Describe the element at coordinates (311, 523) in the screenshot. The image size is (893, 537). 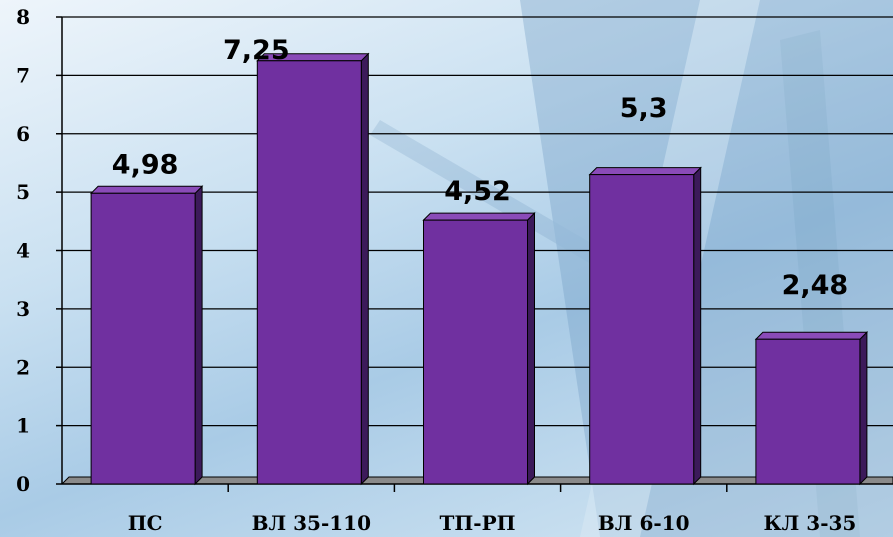
I see `x-tick-label: ВЛ 35-110` at that location.